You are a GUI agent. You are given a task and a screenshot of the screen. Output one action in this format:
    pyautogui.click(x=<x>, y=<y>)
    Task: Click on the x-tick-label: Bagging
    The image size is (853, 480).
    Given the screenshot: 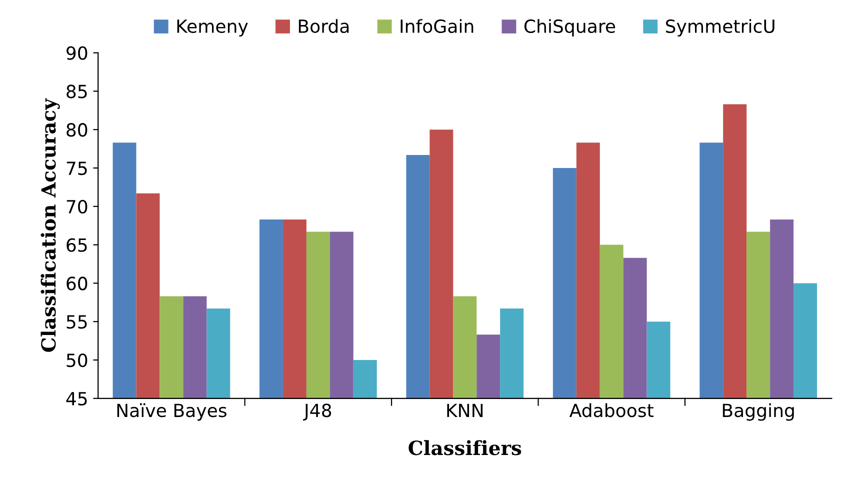 What is the action you would take?
    pyautogui.click(x=758, y=412)
    